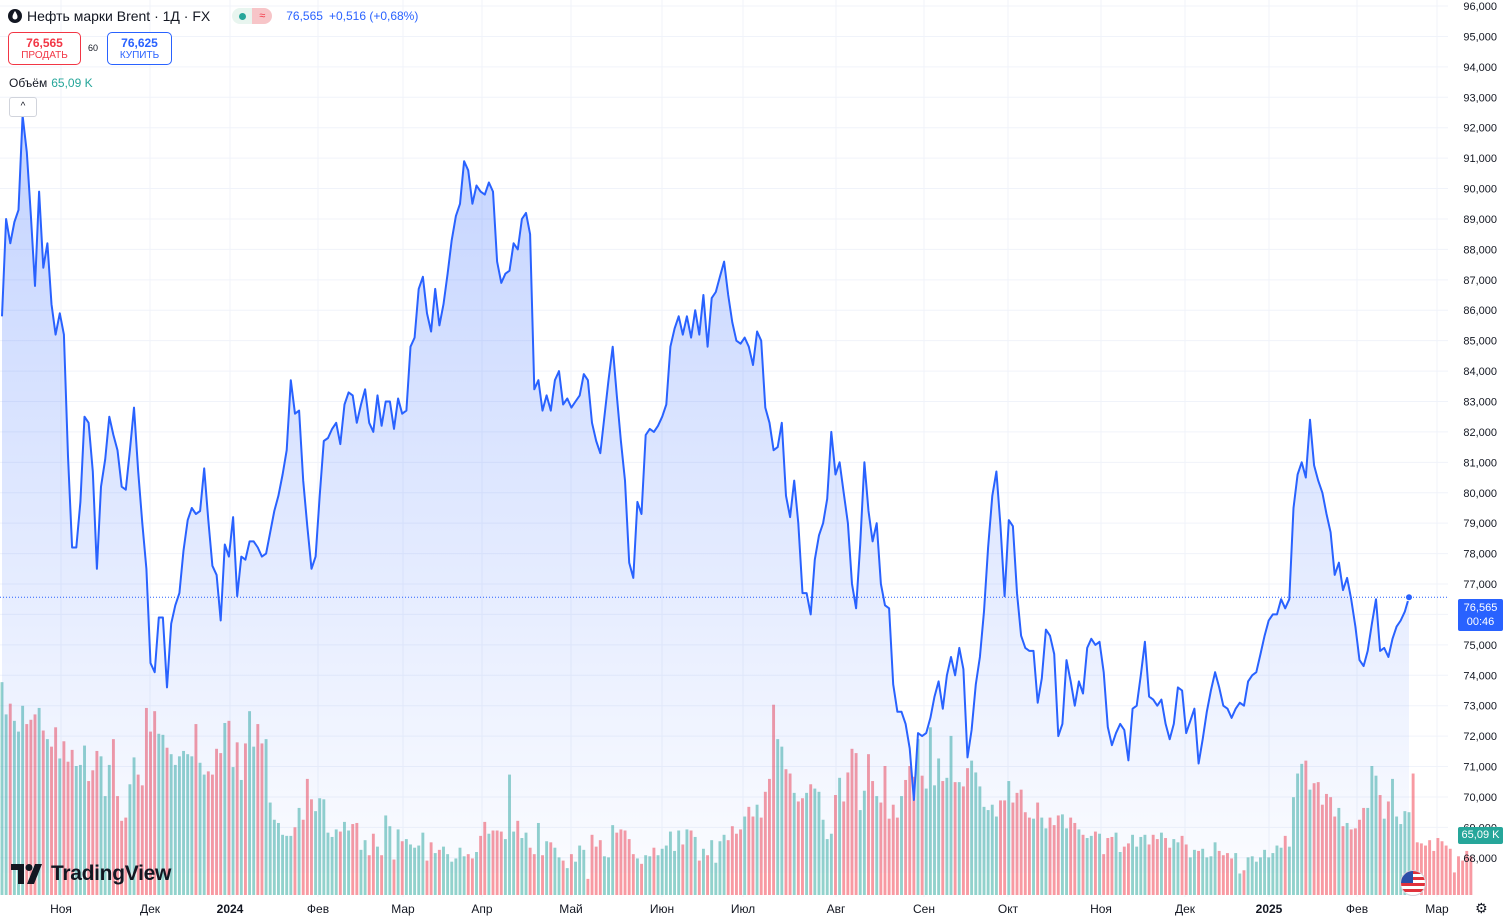 The image size is (1512, 923). I want to click on market-status-pill: ≈, so click(252, 16).